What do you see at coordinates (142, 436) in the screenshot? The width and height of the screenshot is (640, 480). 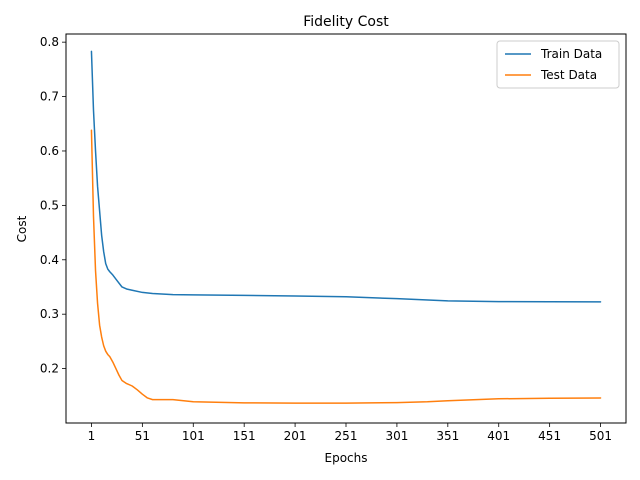 I see `x-tick-label: 51` at bounding box center [142, 436].